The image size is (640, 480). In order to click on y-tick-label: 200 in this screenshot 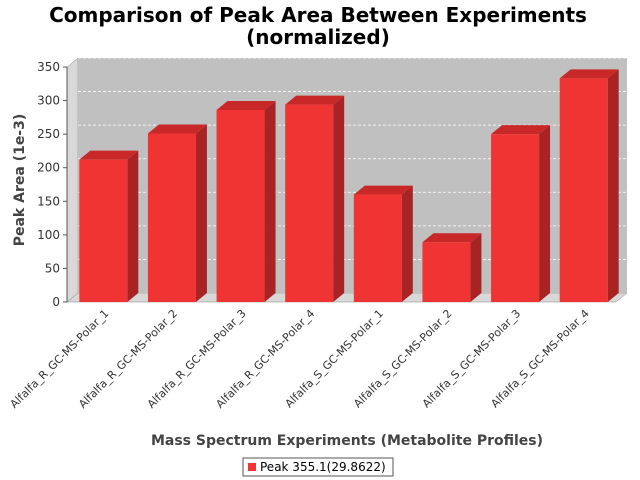, I will do `click(48, 168)`.